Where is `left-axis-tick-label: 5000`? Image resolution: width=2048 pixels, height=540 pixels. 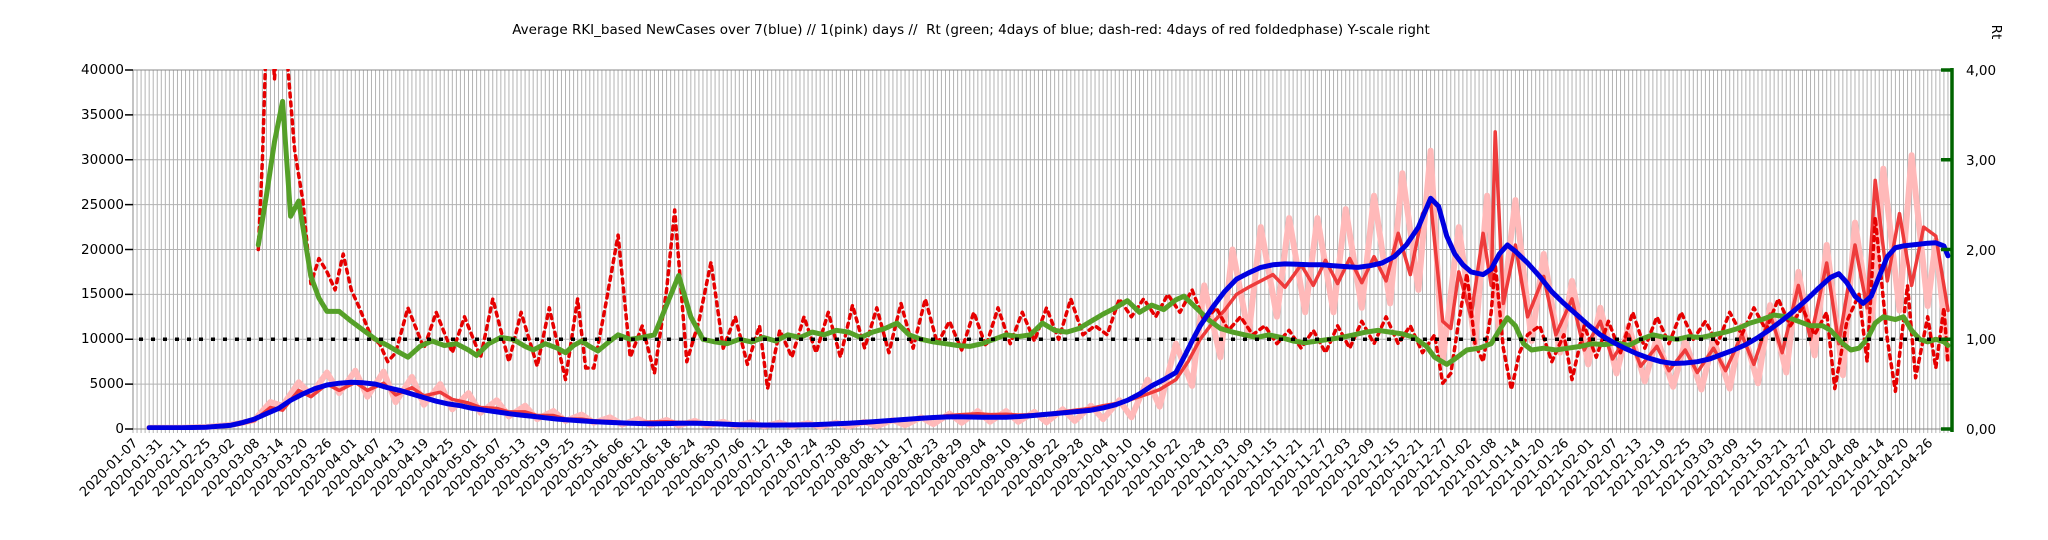 left-axis-tick-label: 5000 is located at coordinates (106, 384).